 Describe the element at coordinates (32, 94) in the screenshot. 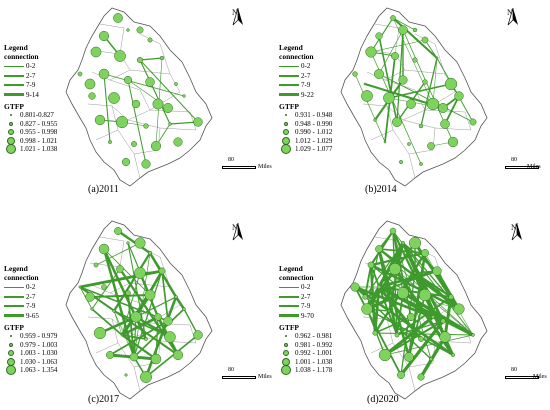

I see `connection-class-label: 9-14` at that location.